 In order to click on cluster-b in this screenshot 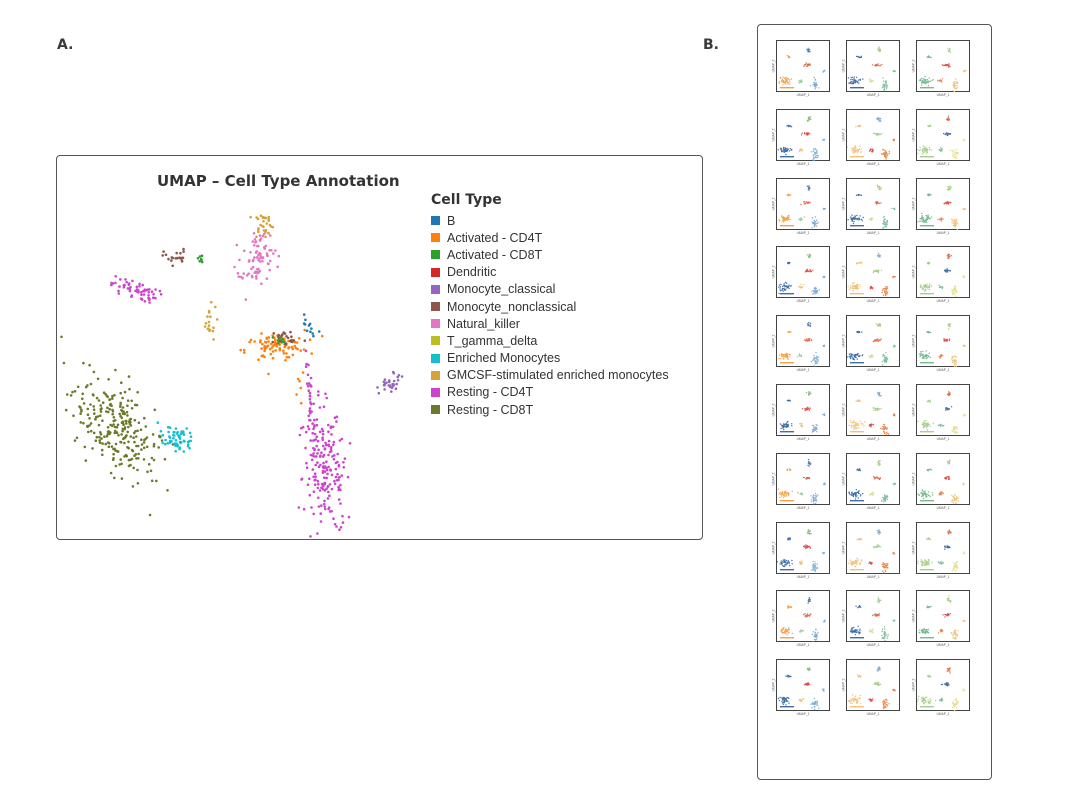, I will do `click(311, 325)`.